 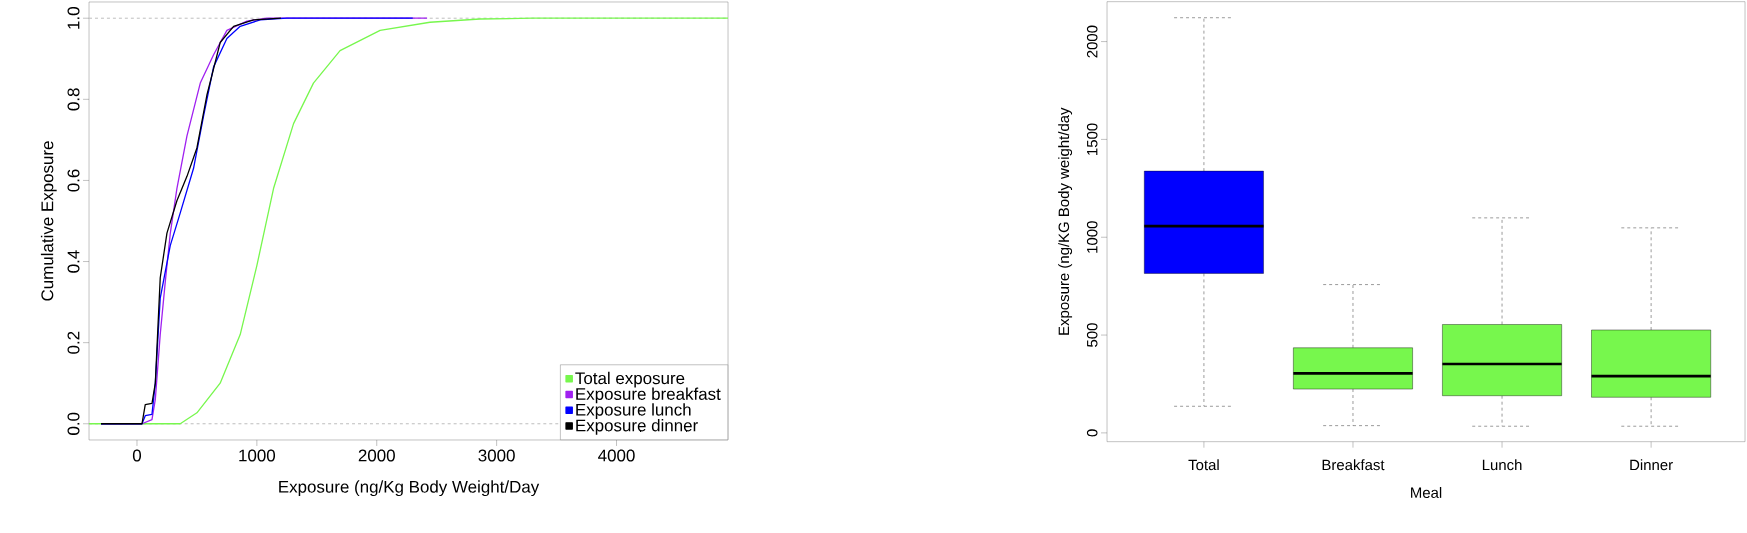 What do you see at coordinates (73, 180) in the screenshot?
I see `y-tick-label: 0.6` at bounding box center [73, 180].